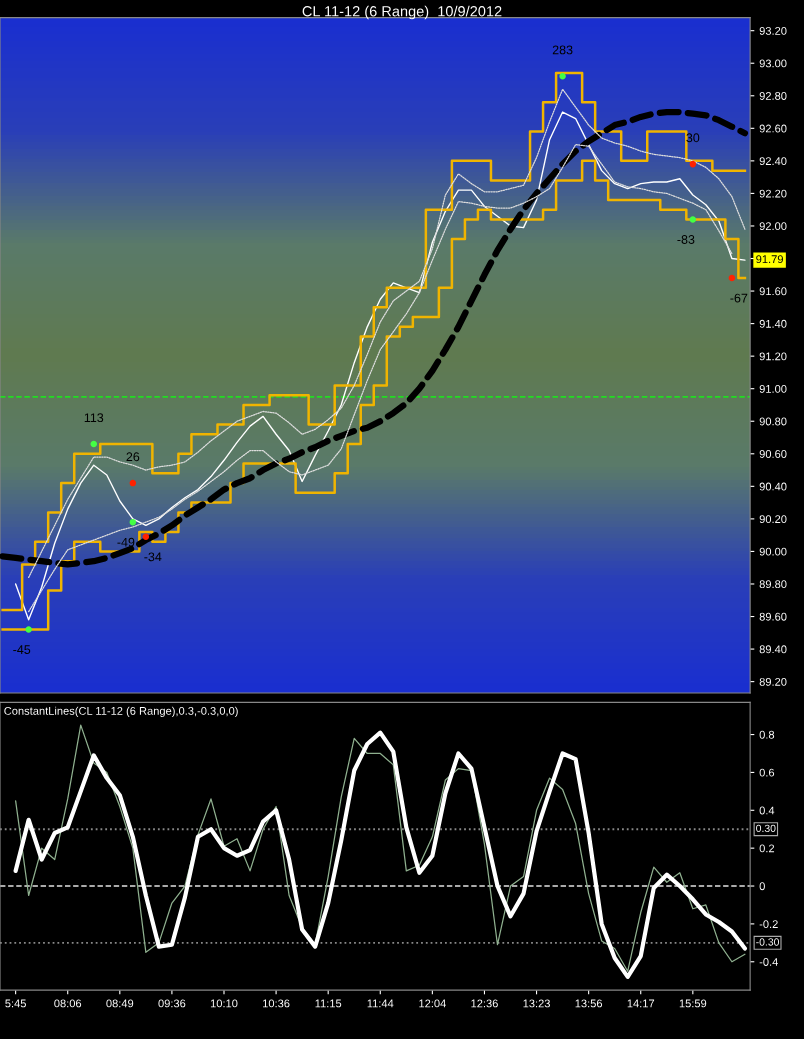 The width and height of the screenshot is (804, 1039). Describe the element at coordinates (68, 1003) in the screenshot. I see `x-tick-label: 08:06` at that location.